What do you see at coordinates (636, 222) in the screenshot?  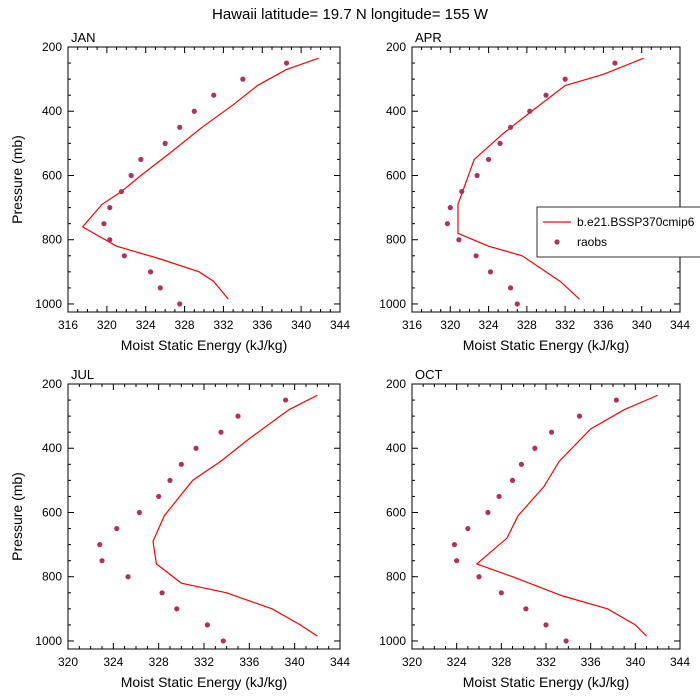 I see `legend-model-label: b.e21.BSSP370cmip6` at bounding box center [636, 222].